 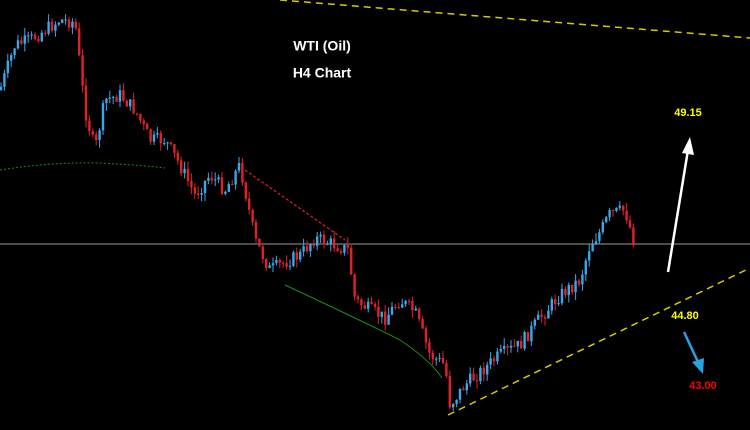 What do you see at coordinates (698, 366) in the screenshot?
I see `arrow-down-head` at bounding box center [698, 366].